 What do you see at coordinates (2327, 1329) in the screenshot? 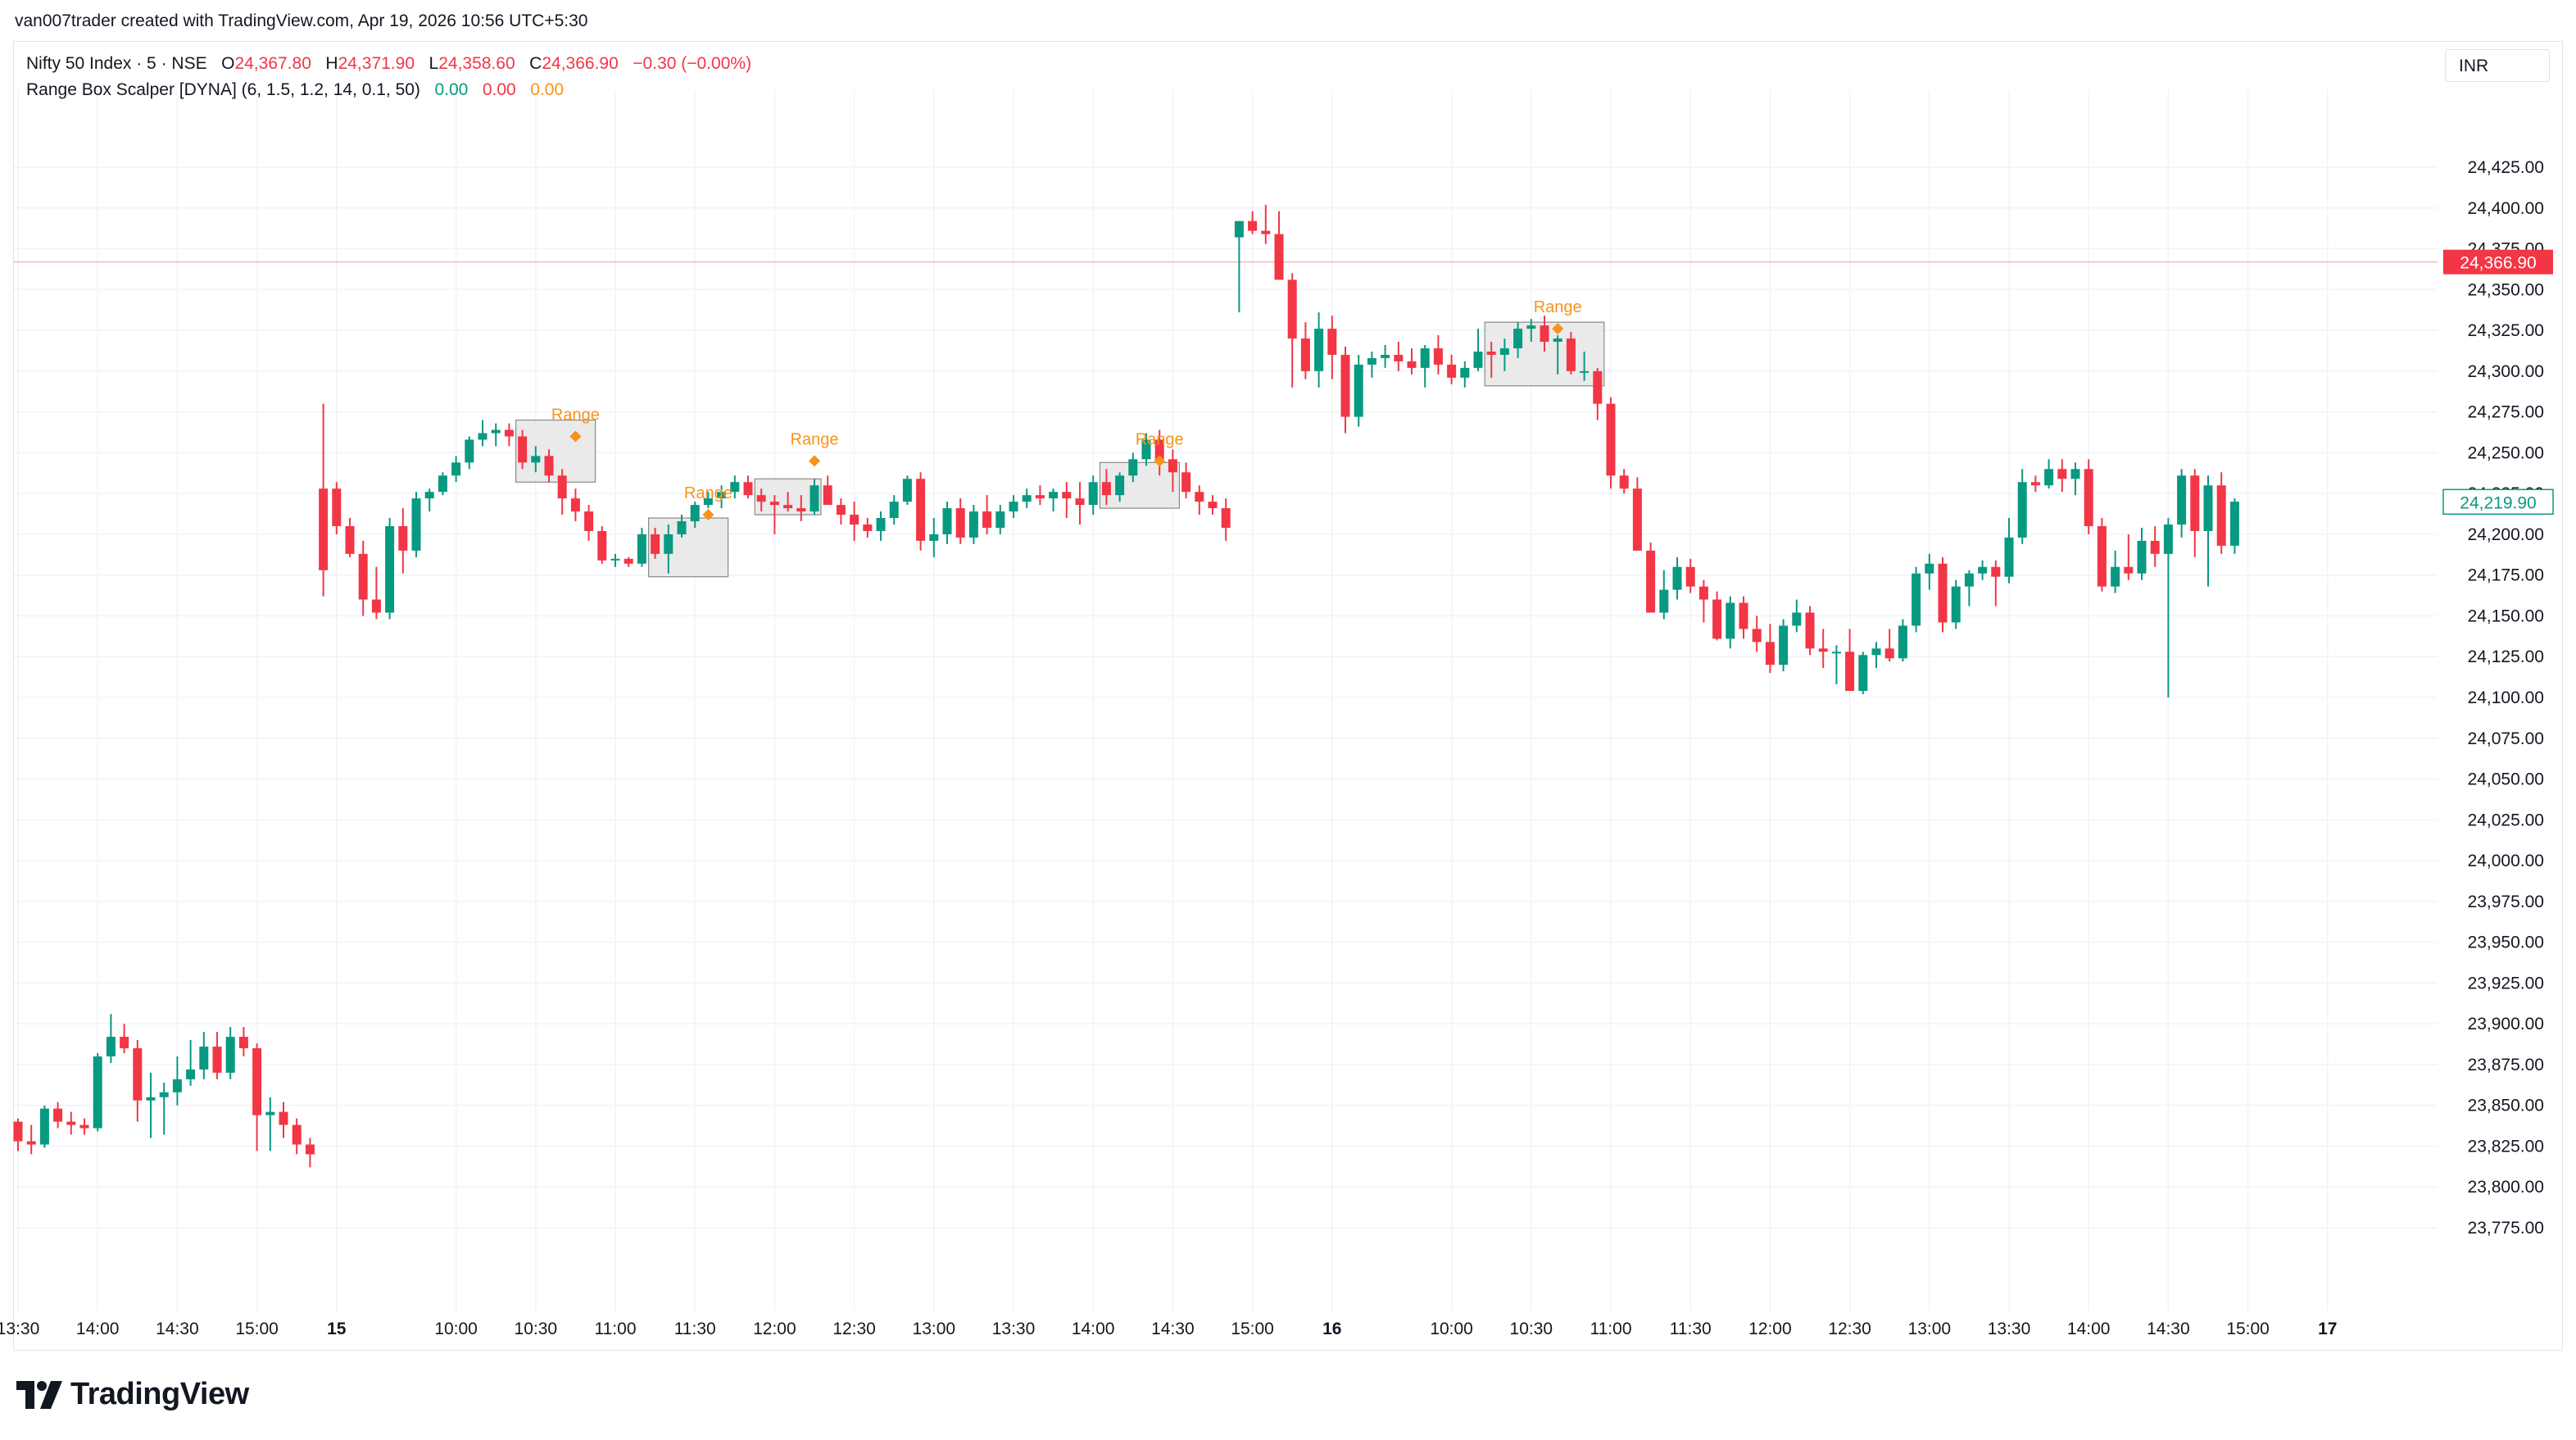
I see `x-axis-tick-label: 17` at bounding box center [2327, 1329].